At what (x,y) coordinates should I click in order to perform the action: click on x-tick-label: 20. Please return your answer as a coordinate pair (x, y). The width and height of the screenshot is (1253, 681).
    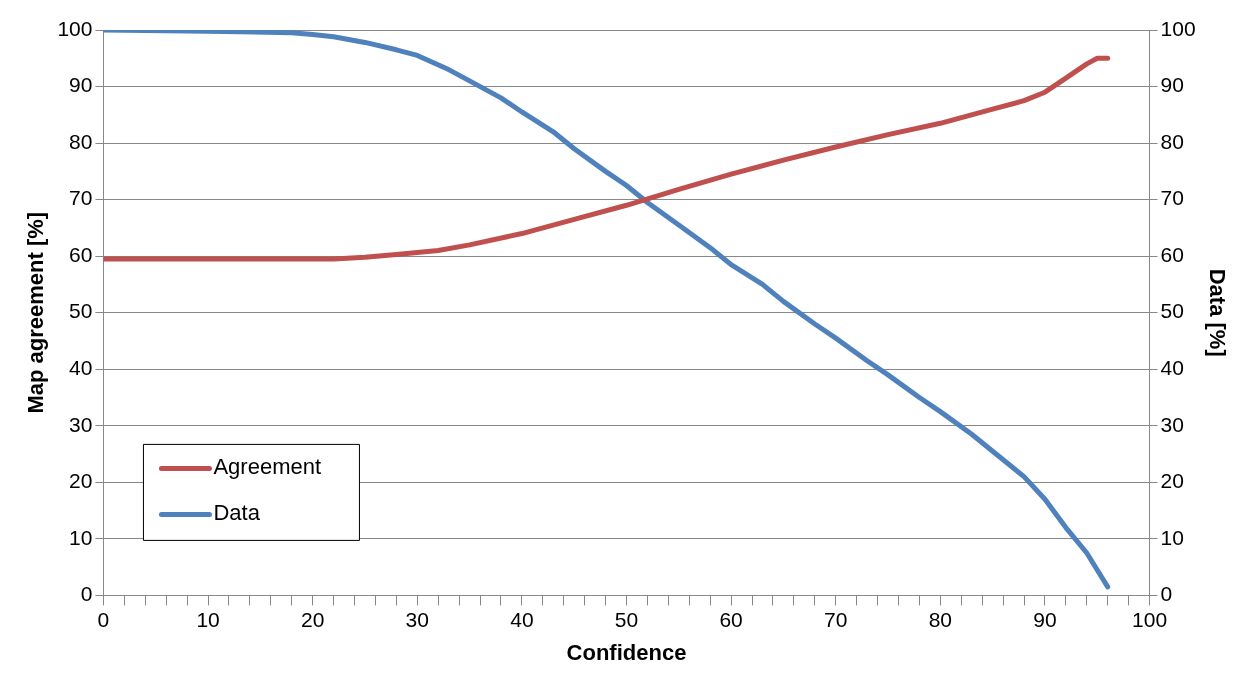
    Looking at the image, I should click on (312, 619).